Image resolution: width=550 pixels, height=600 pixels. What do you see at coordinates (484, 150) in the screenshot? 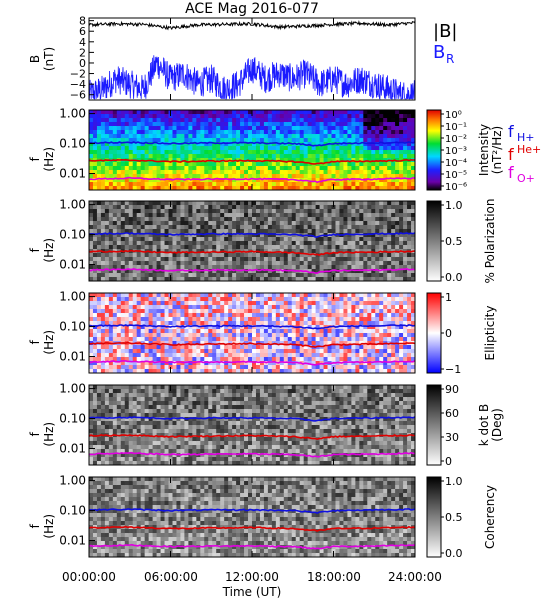
I see `colorbar-label: Intensity` at bounding box center [484, 150].